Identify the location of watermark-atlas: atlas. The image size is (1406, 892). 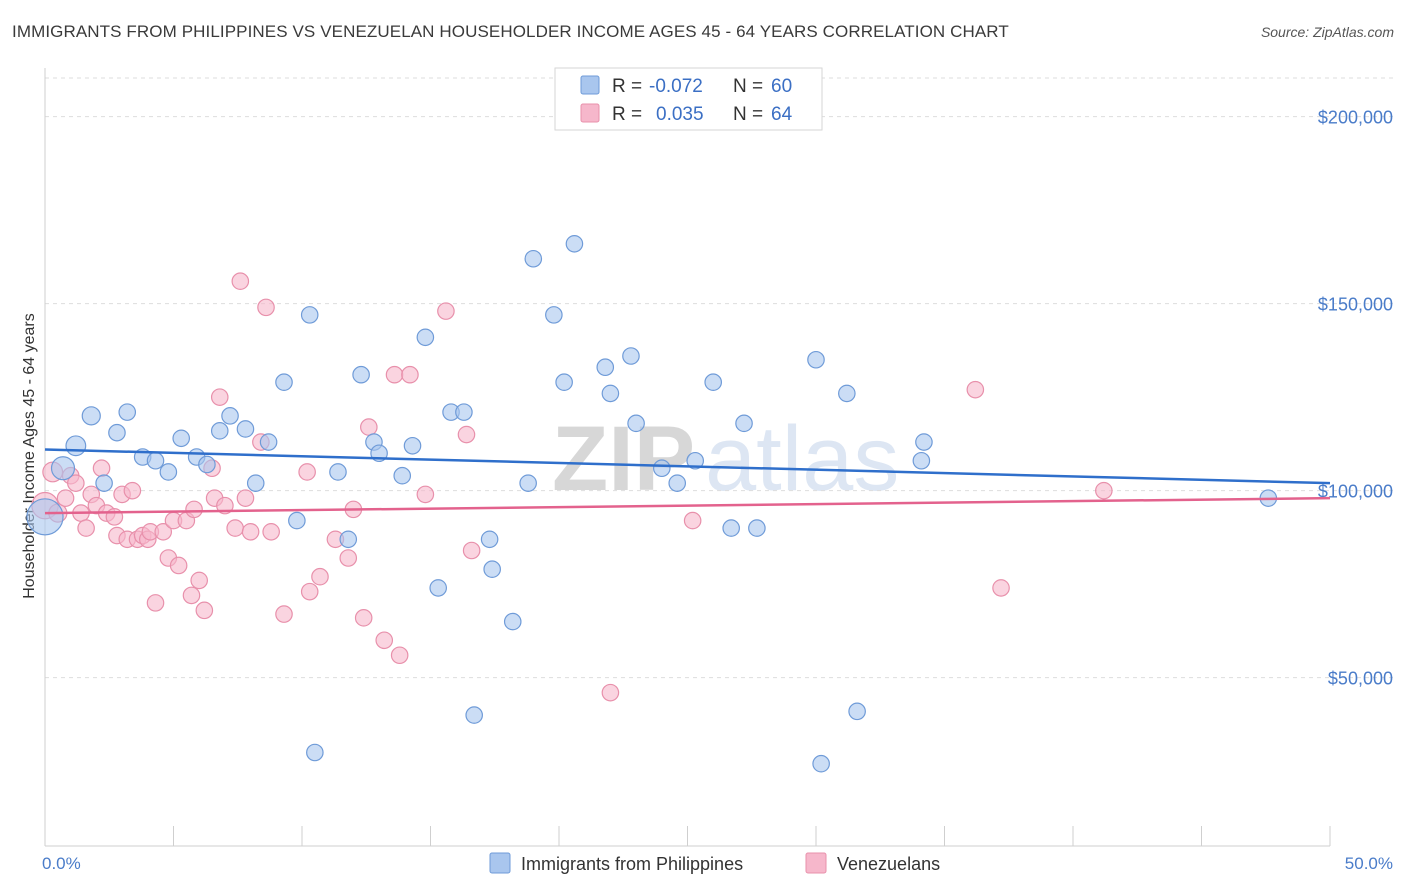
(802, 459).